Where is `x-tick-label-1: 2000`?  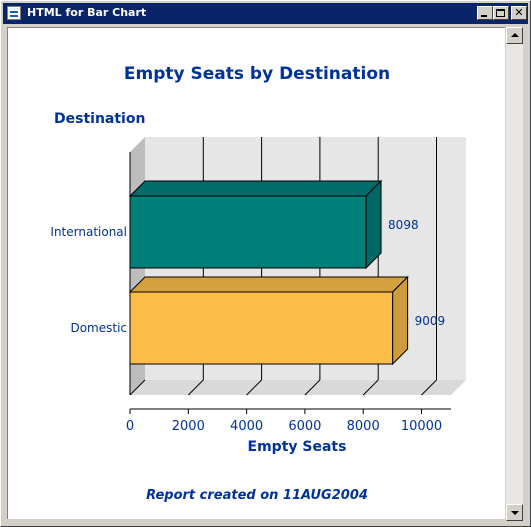
x-tick-label-1: 2000 is located at coordinates (188, 426).